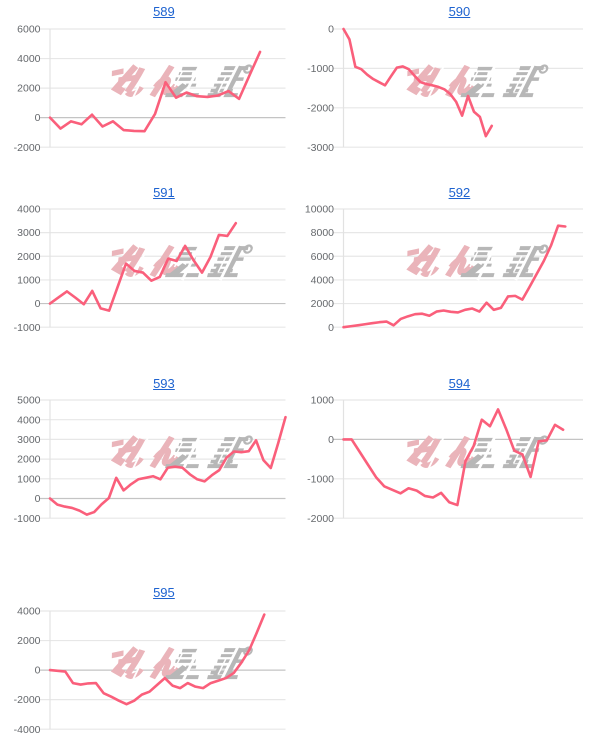 This screenshot has height=752, width=610. Describe the element at coordinates (164, 593) in the screenshot. I see `chart-title-link: 595` at that location.